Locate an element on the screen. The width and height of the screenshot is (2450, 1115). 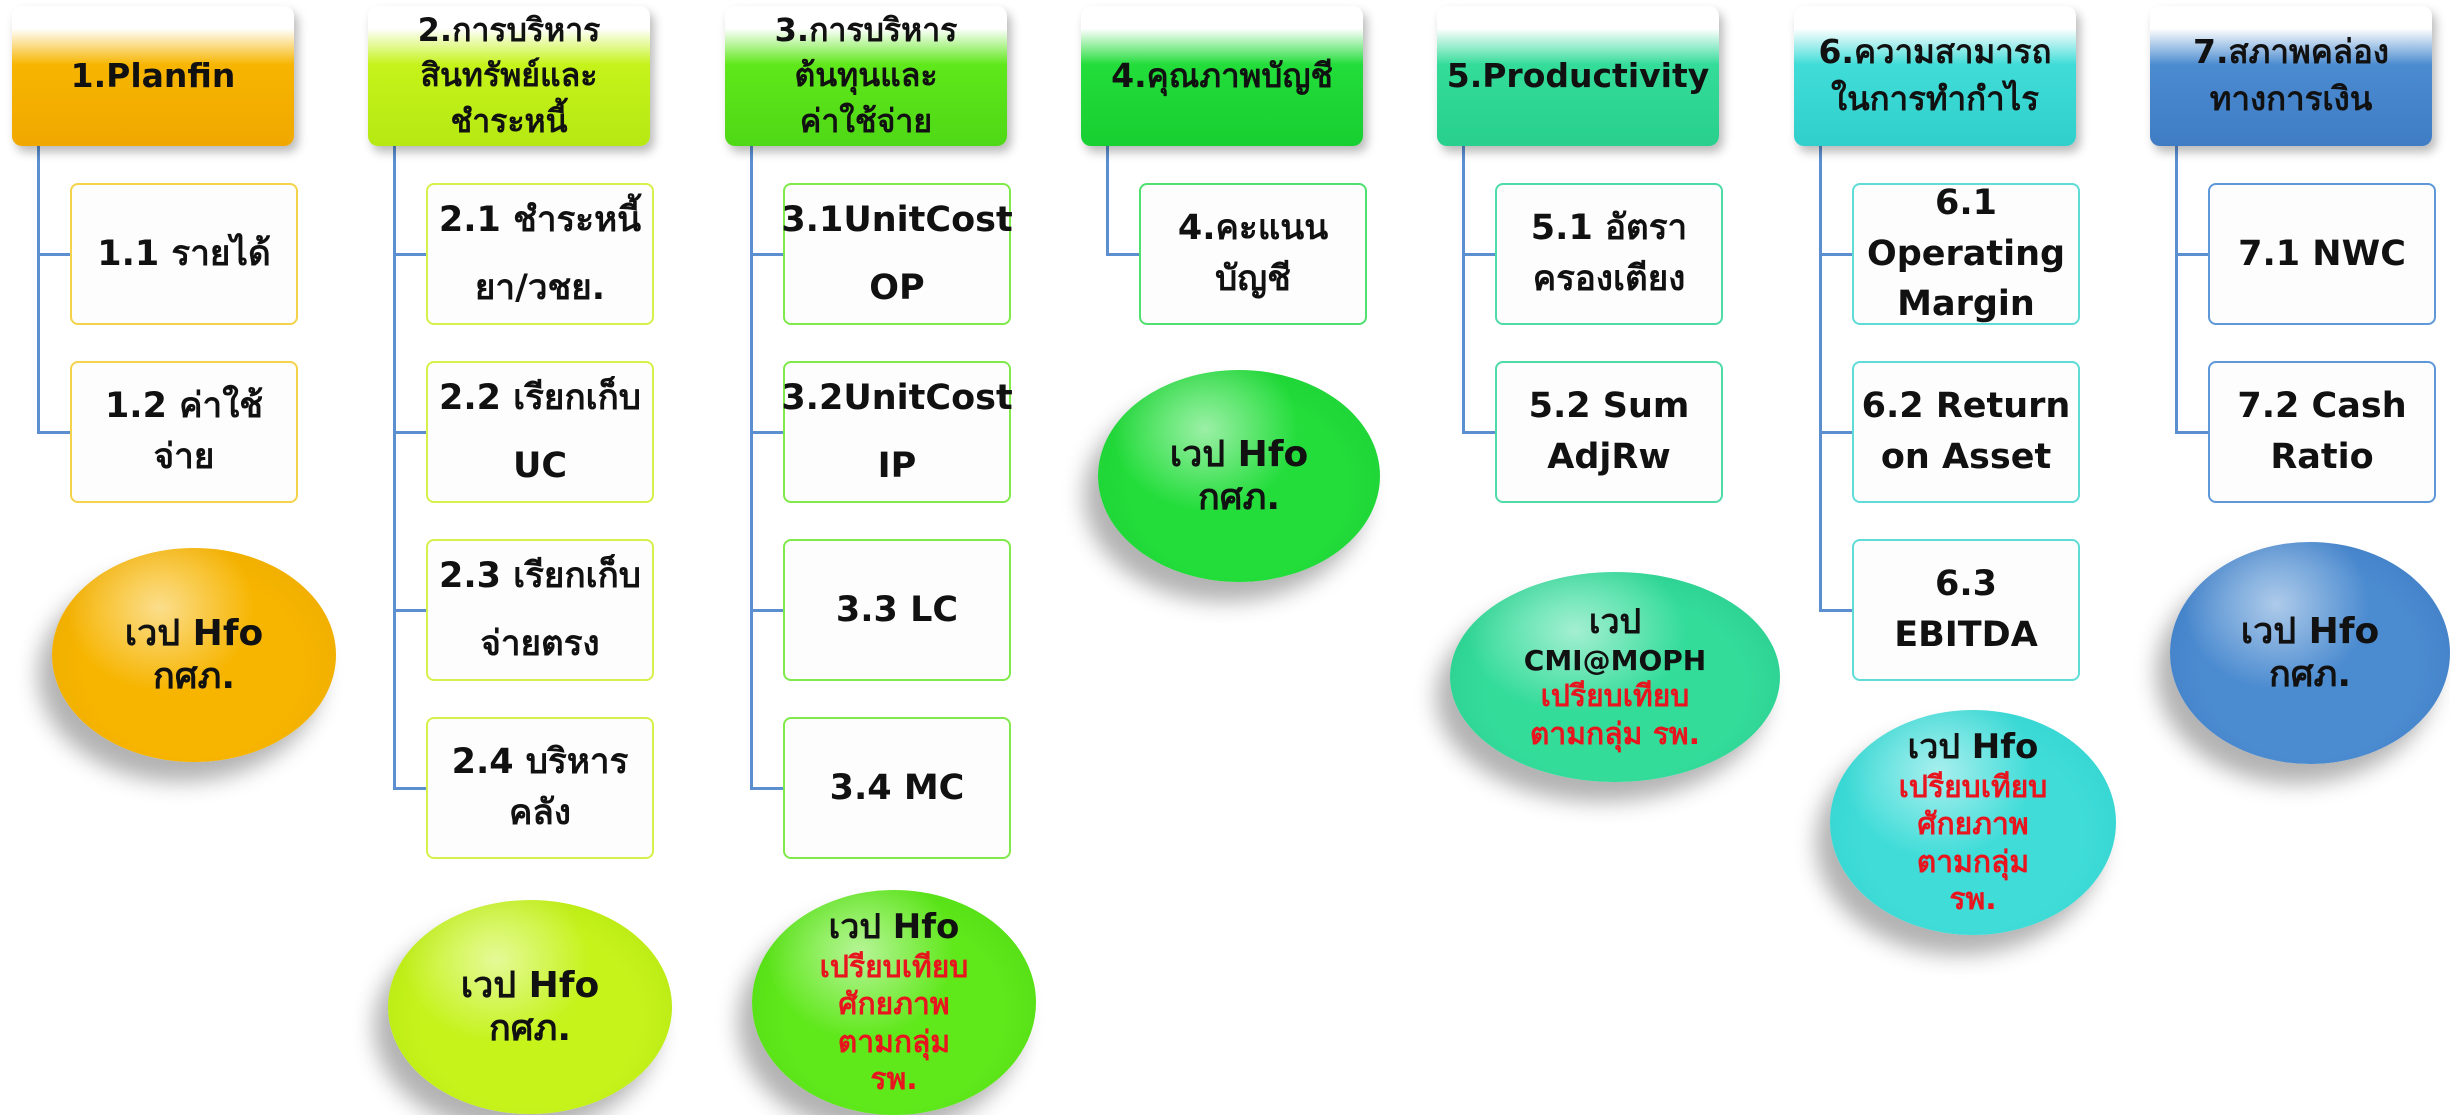
text-line: ยา/วชย. is located at coordinates (540, 288).